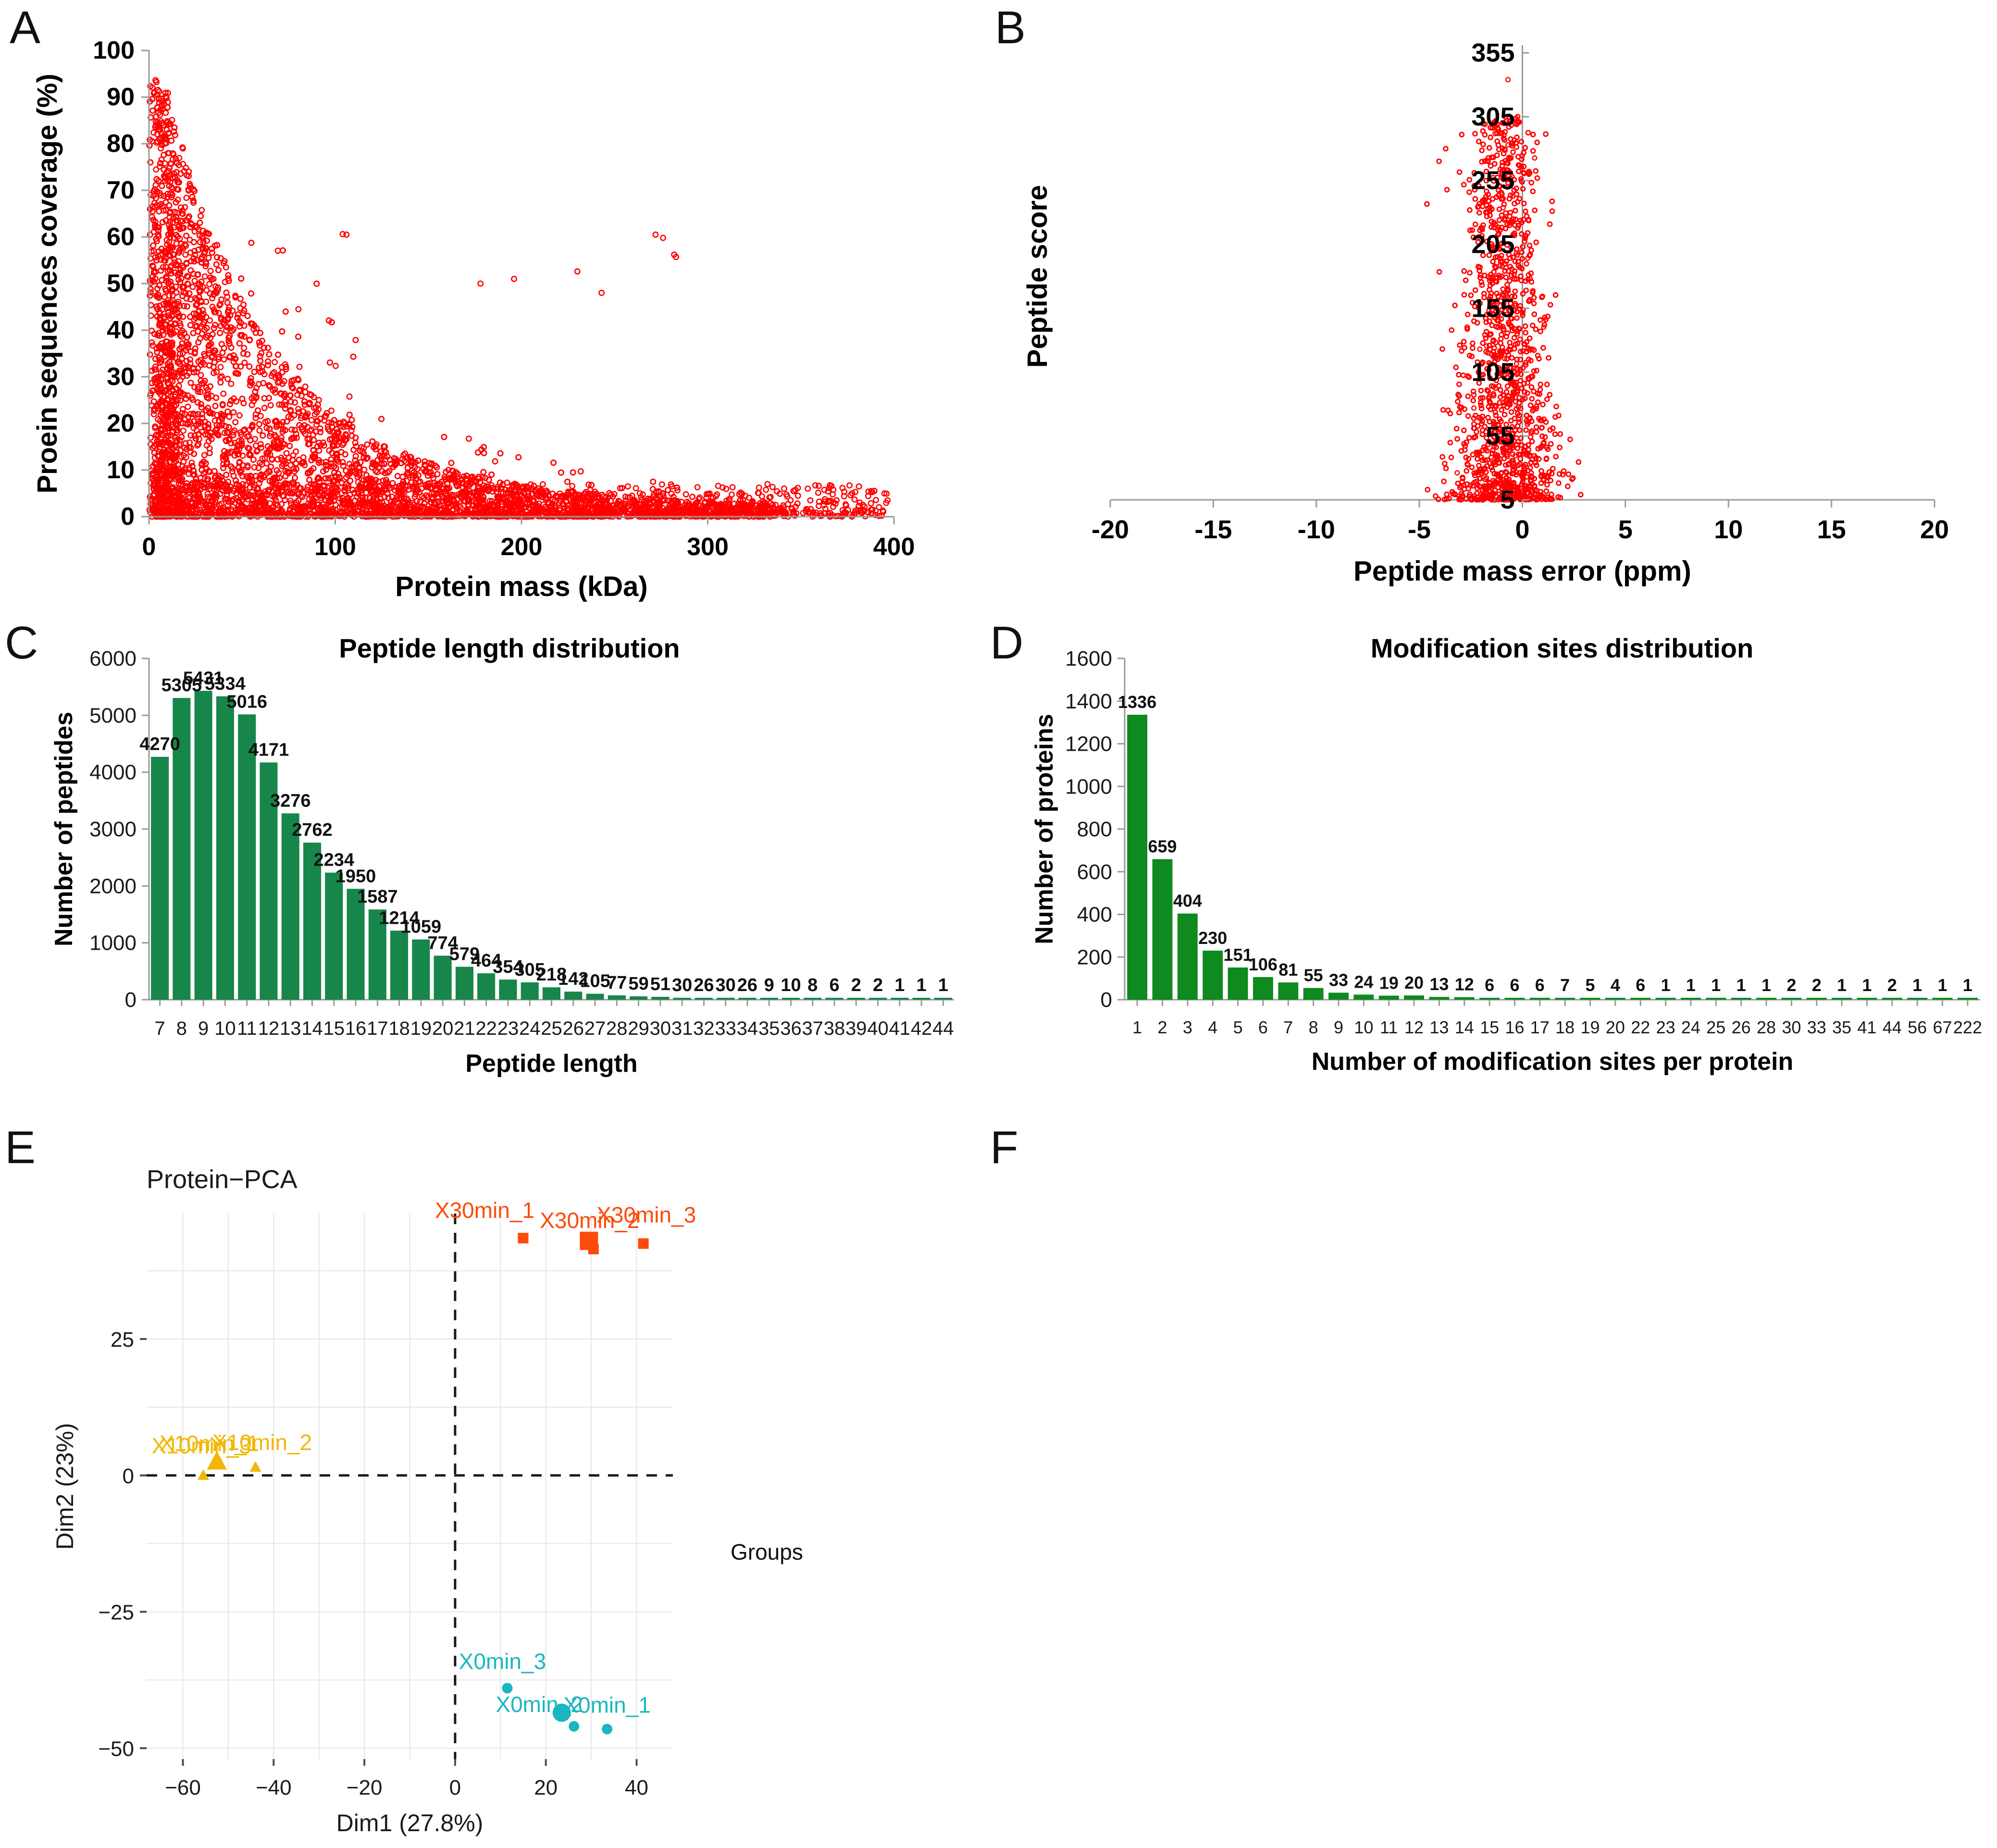 This screenshot has height=1848, width=1997. I want to click on bar-value-label: 305, so click(530, 970).